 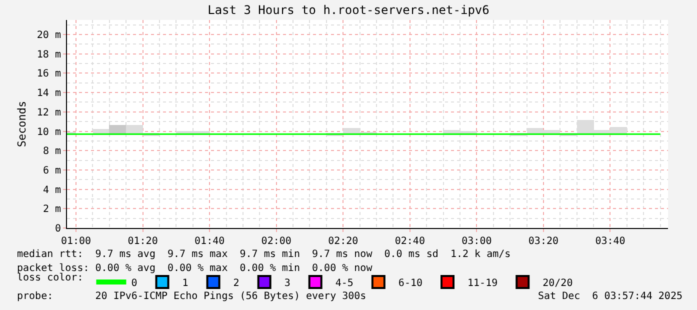 I want to click on legend-label: 3, so click(x=287, y=283).